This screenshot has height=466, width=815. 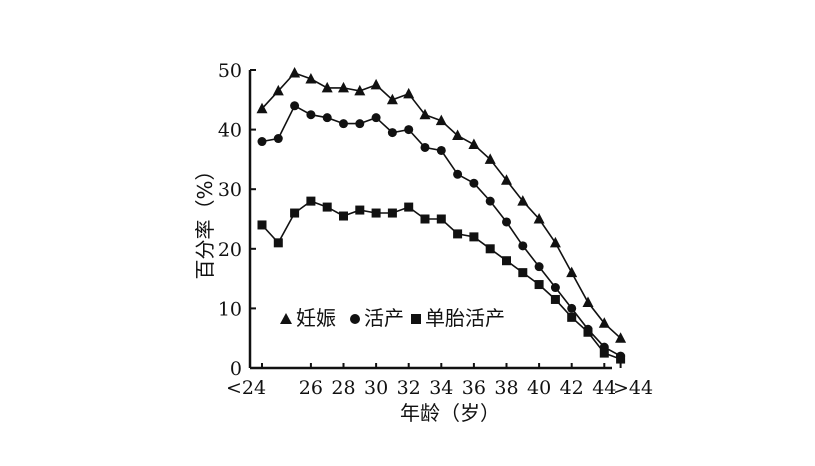 I want to click on x-tick-label: 38, so click(x=506, y=388).